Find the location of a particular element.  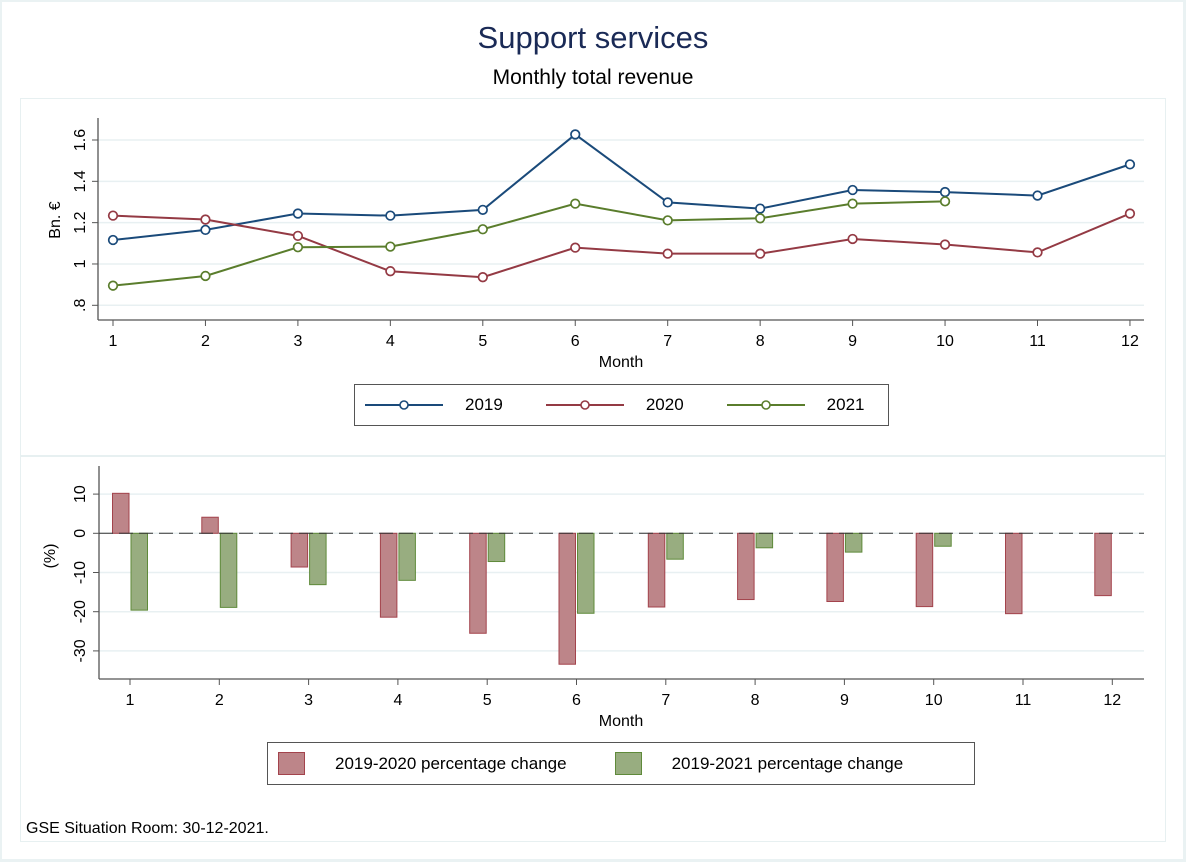

y-axis-title: (%) is located at coordinates (50, 556).